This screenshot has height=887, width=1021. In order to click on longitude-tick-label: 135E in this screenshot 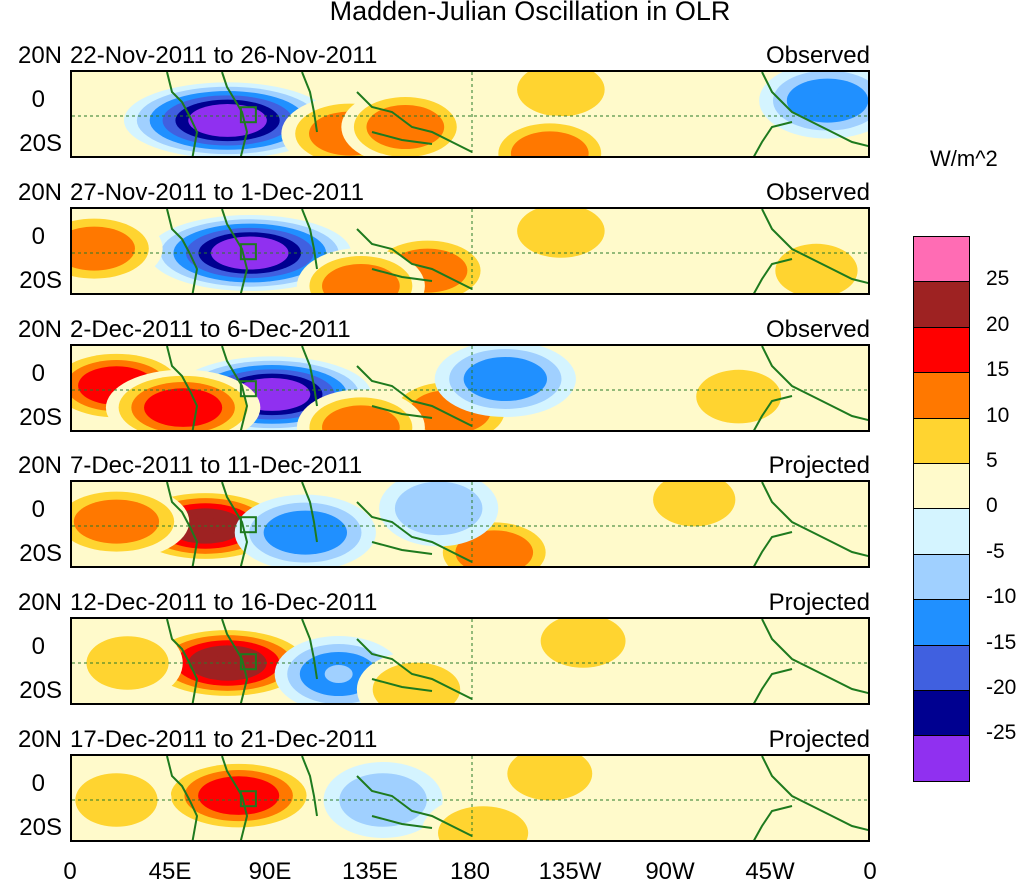, I will do `click(370, 871)`.